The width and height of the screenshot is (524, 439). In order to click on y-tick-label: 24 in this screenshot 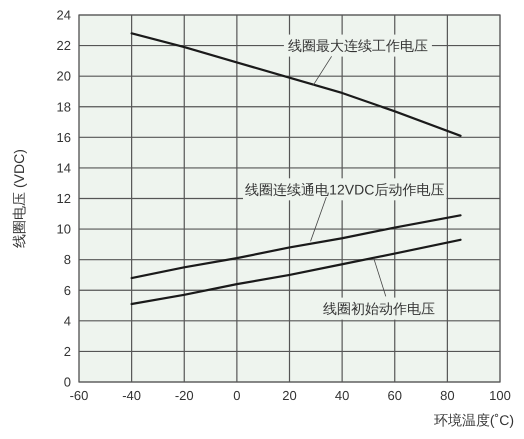, I will do `click(63, 15)`.